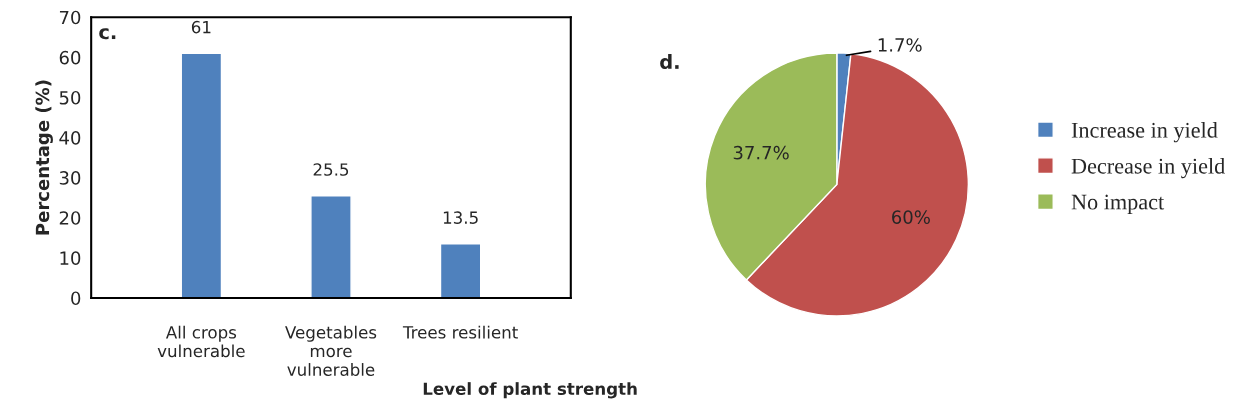 The height and width of the screenshot is (401, 1249). I want to click on data-label: 60%, so click(911, 217).